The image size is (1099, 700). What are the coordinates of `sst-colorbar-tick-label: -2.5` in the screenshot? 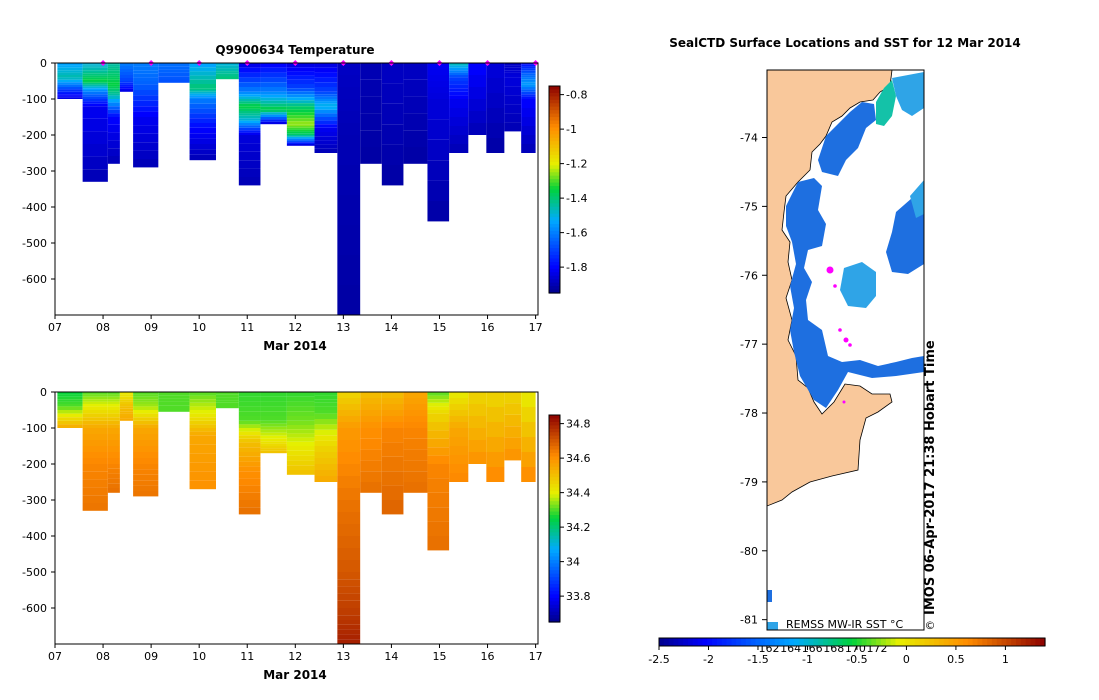 It's located at (658, 659).